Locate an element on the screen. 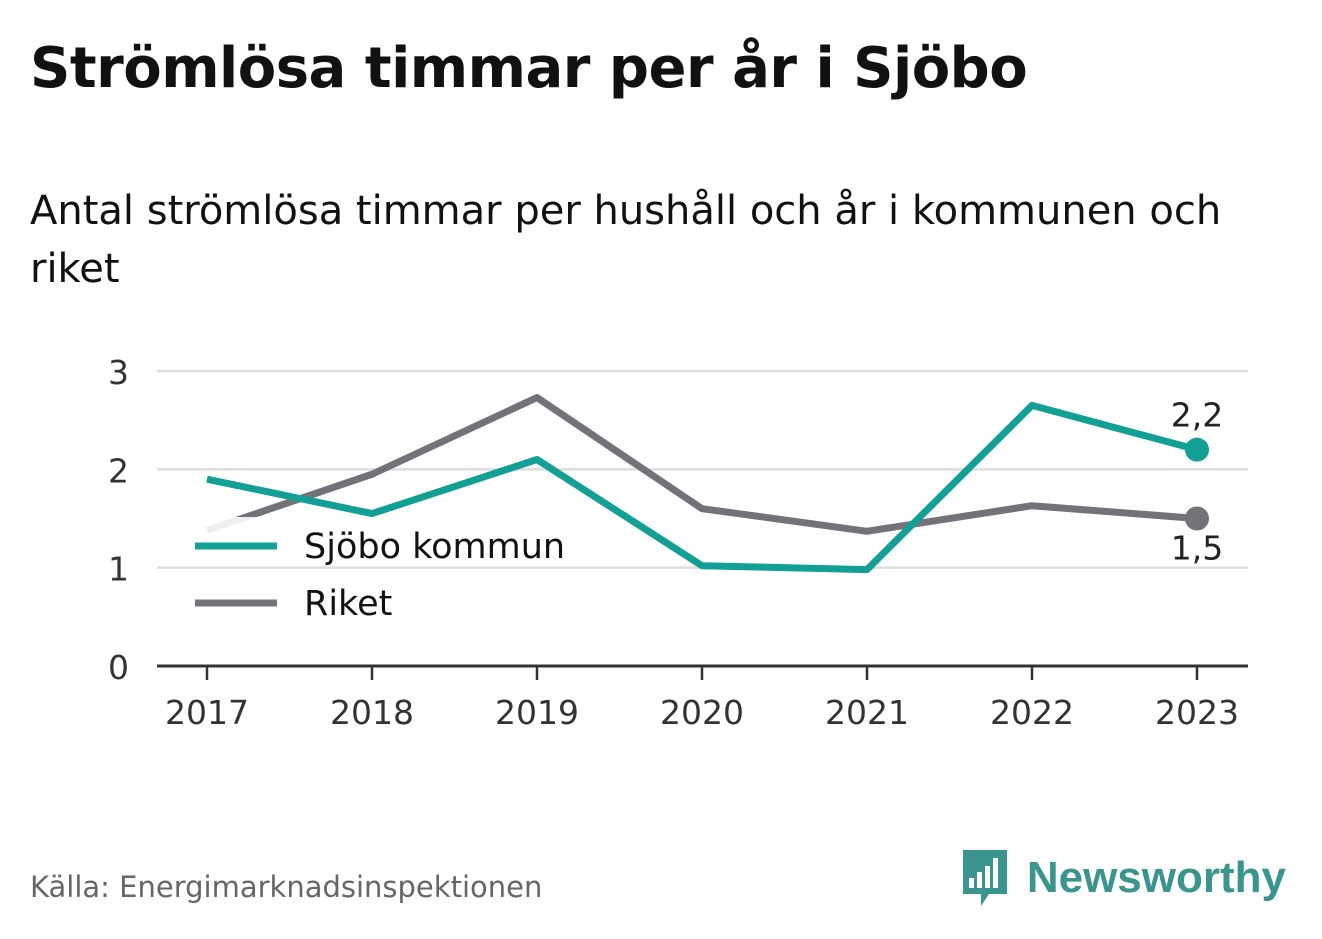  source-note: Källa: Energimarknadsinspektionen is located at coordinates (286, 887).